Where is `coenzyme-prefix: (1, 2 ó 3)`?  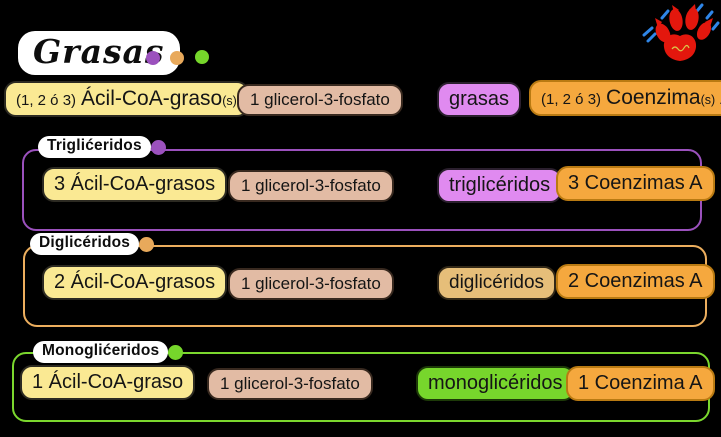 coenzyme-prefix: (1, 2 ó 3) is located at coordinates (571, 99).